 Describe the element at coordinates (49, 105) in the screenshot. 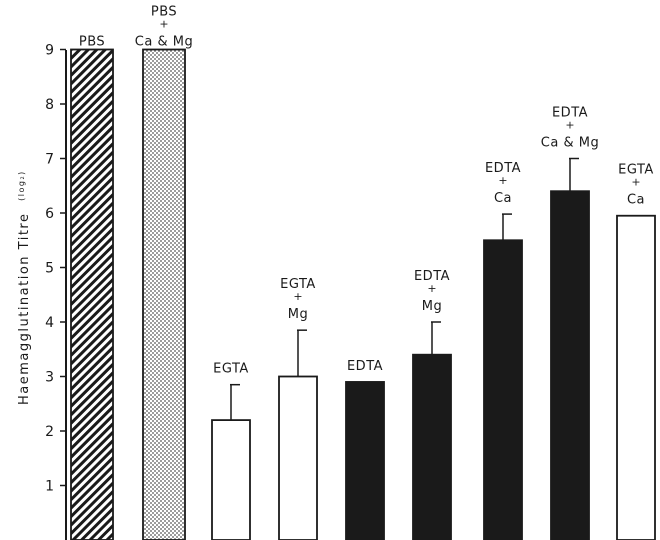

I see `y-tick-label: 8` at that location.